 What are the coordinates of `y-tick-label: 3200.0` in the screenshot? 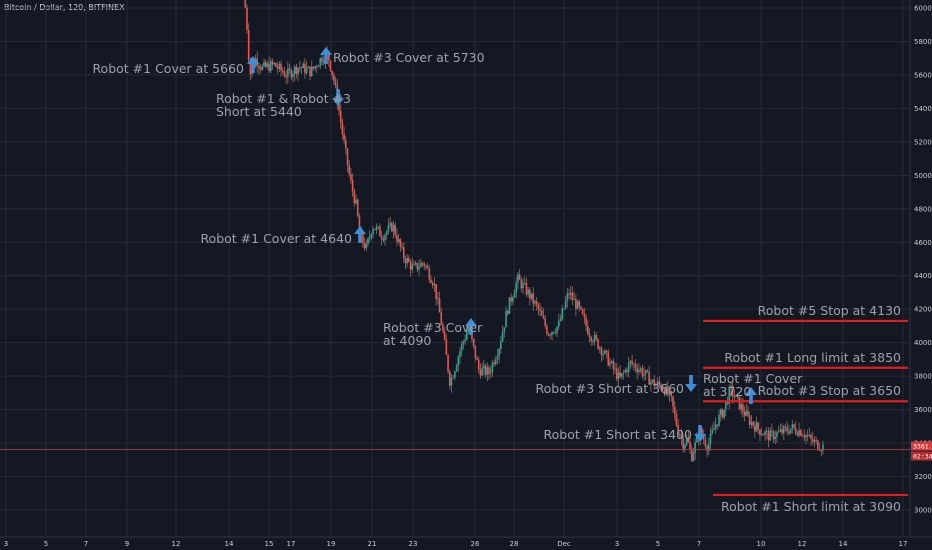 It's located at (923, 477).